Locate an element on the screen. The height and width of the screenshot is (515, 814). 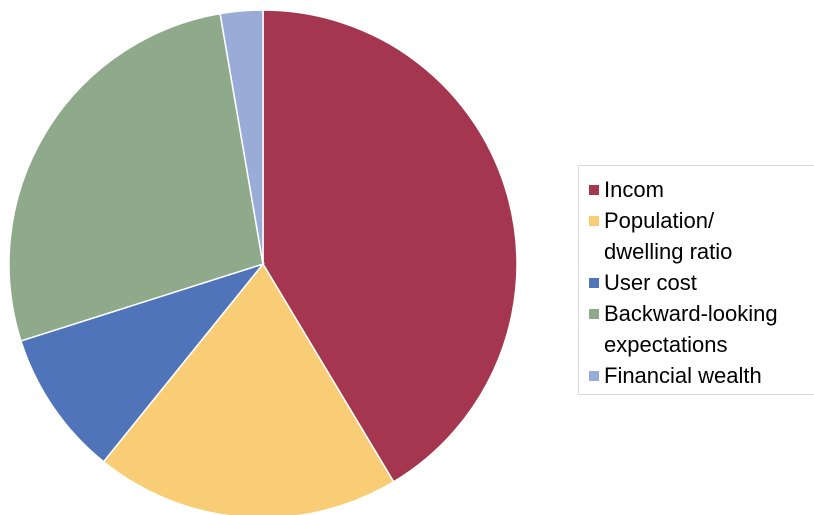
legend-label-financial-wealth: Financial wealth is located at coordinates (683, 375).